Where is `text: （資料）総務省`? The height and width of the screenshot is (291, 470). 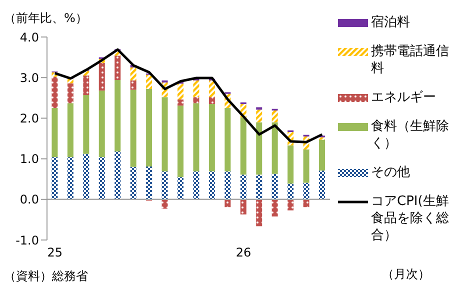 text: （資料）総務省 is located at coordinates (46, 276).